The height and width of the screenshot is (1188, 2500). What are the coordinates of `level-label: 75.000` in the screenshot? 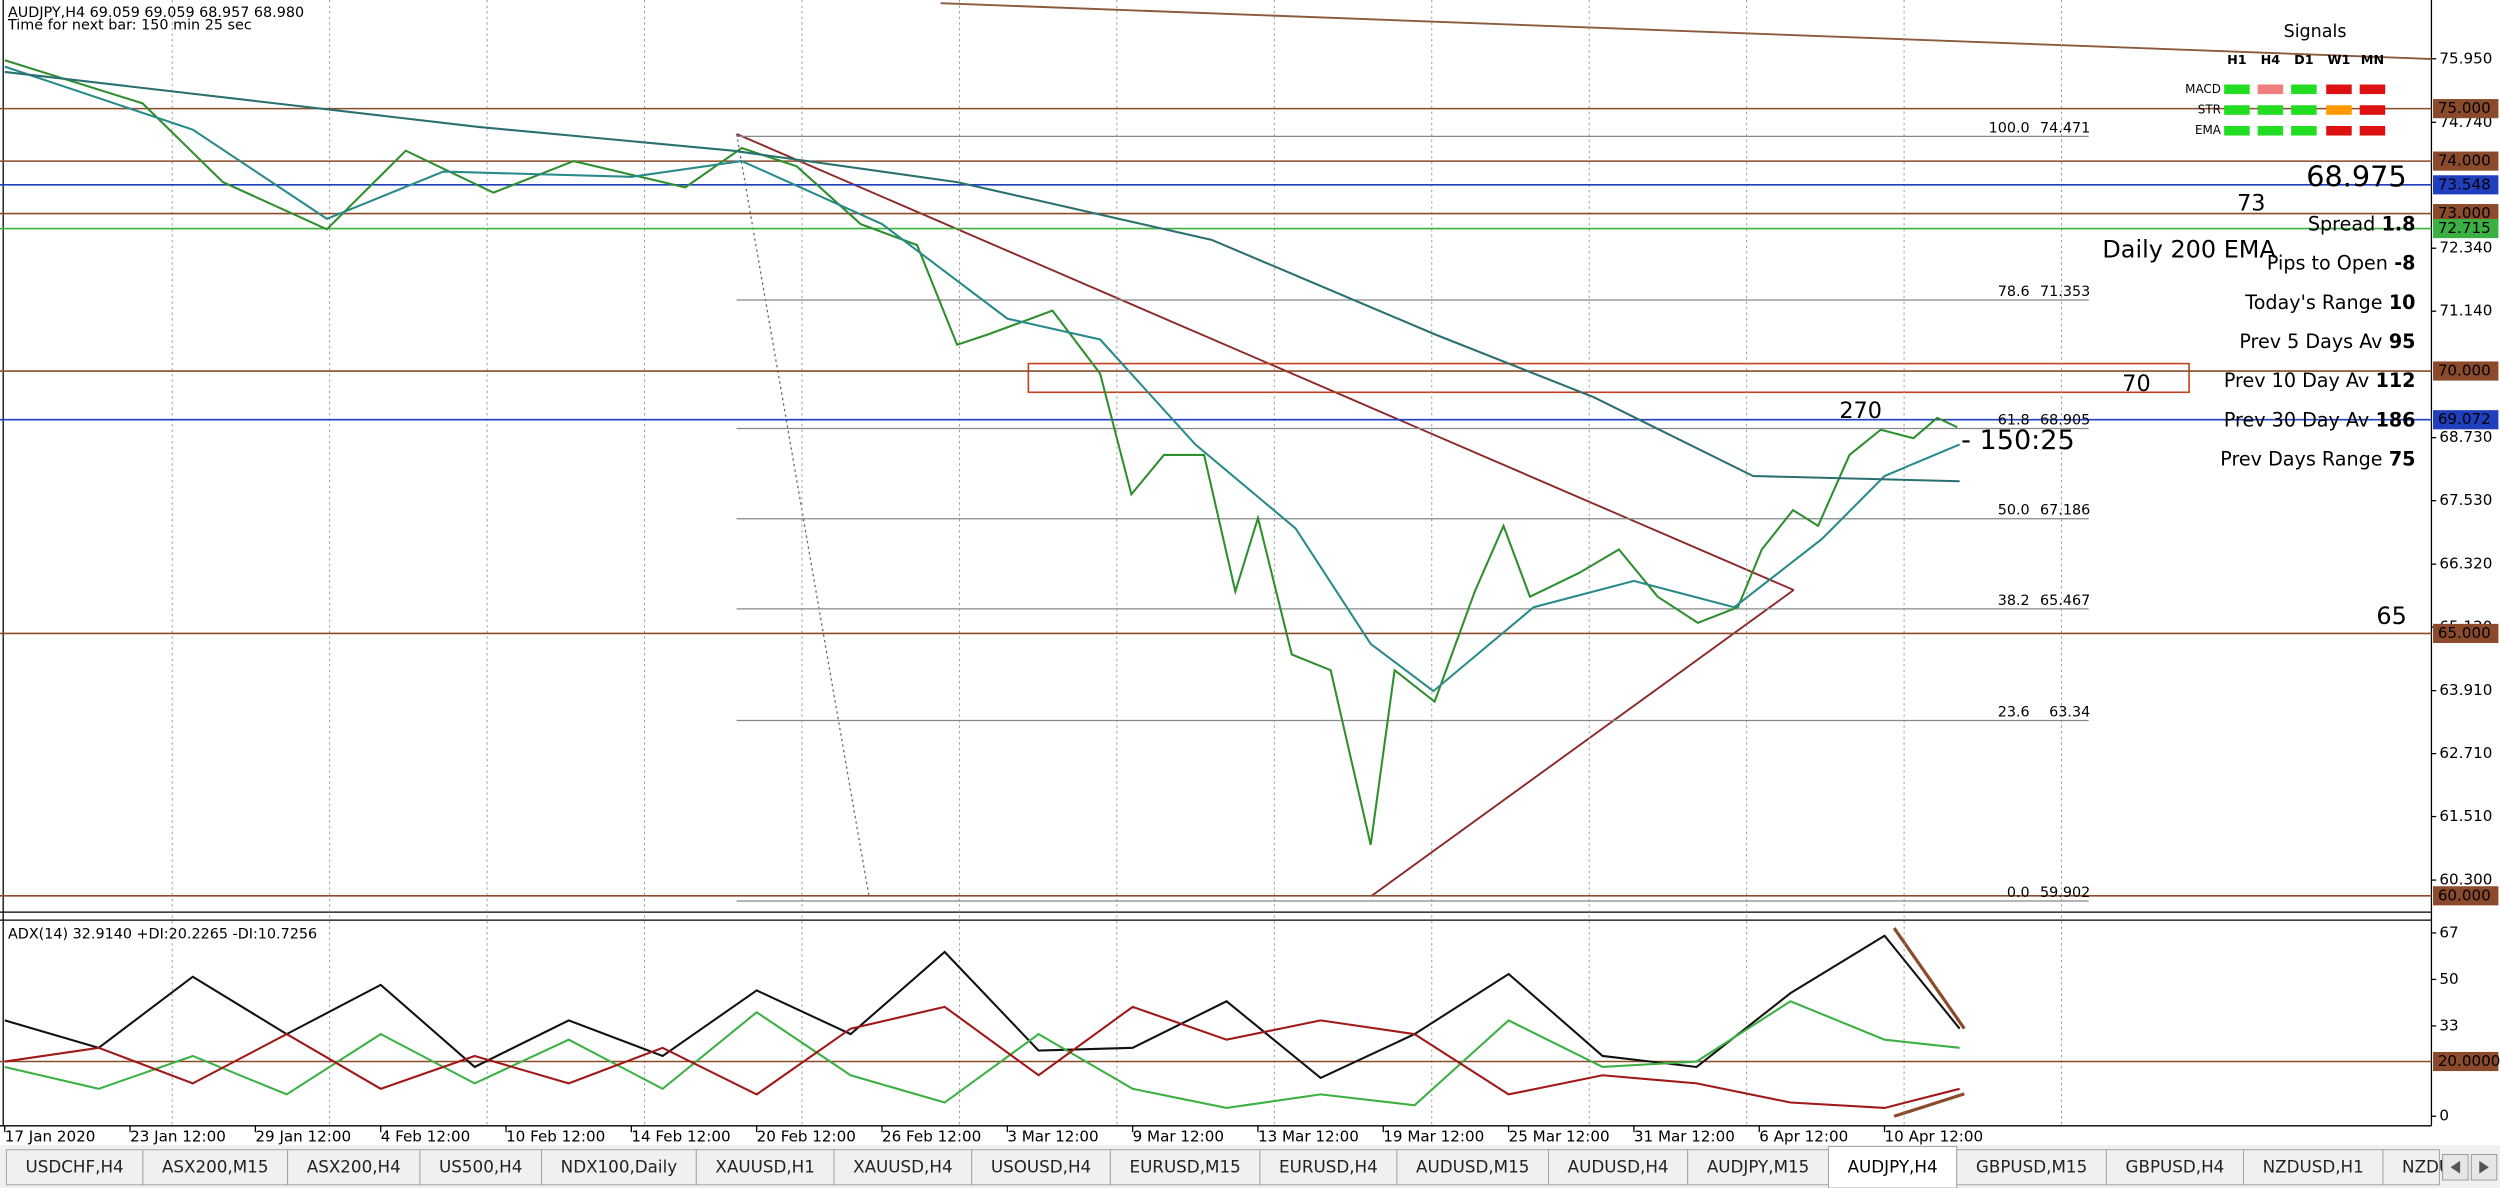 It's located at (2464, 108).